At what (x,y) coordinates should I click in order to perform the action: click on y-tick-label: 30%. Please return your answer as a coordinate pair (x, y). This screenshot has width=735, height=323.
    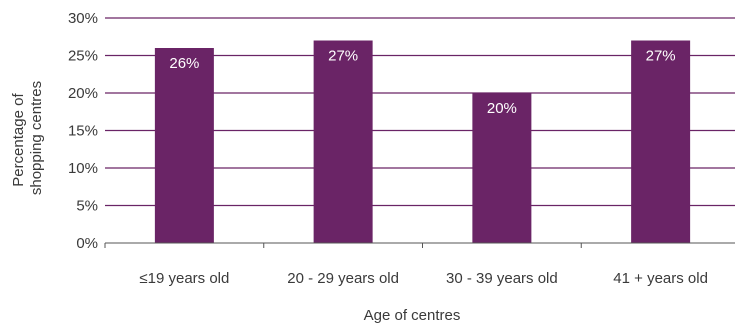
    Looking at the image, I should click on (83, 18).